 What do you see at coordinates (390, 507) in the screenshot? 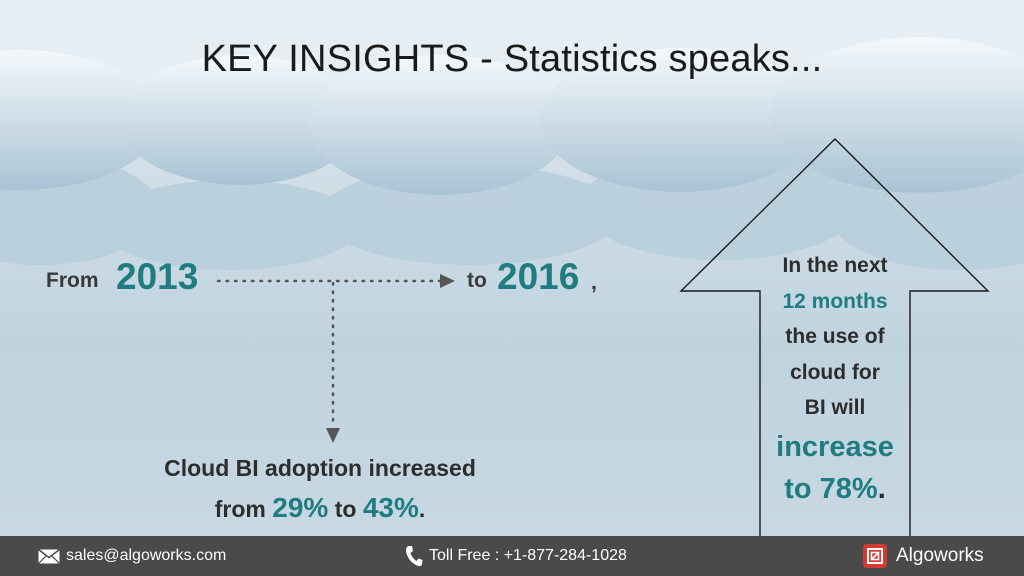
I see `stat-to-pct: 43%` at bounding box center [390, 507].